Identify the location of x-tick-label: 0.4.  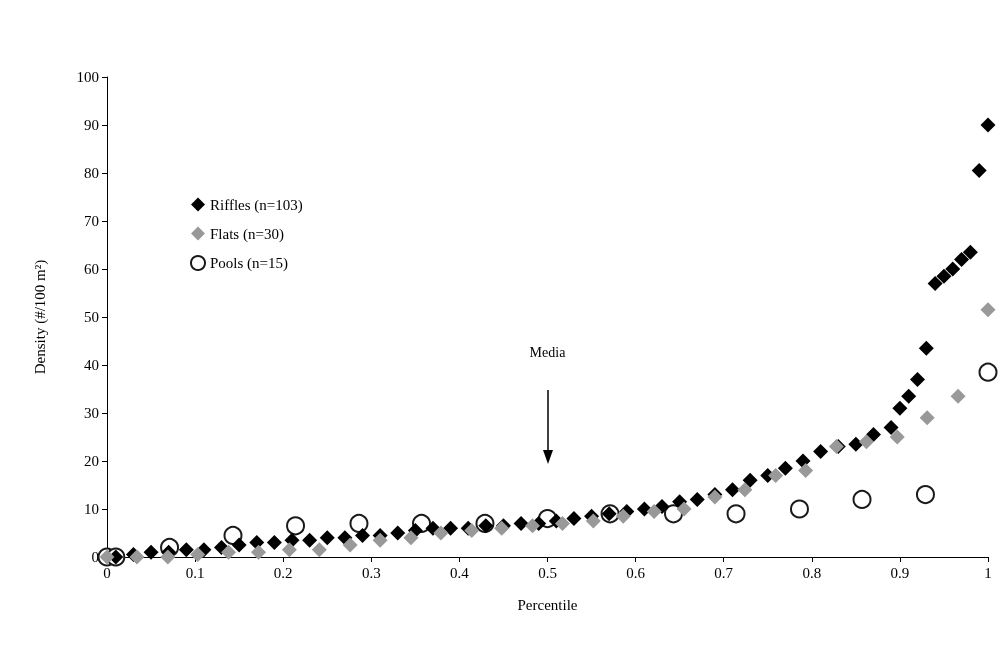
(460, 572).